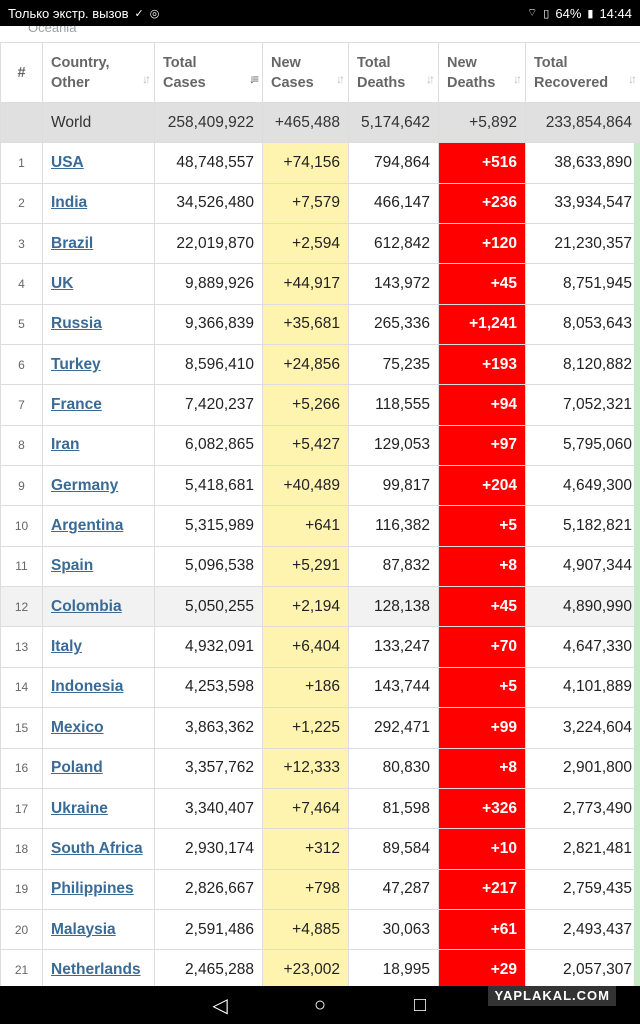 Image resolution: width=640 pixels, height=1024 pixels. I want to click on total-recovered-cell: 4,647,330, so click(582, 647).